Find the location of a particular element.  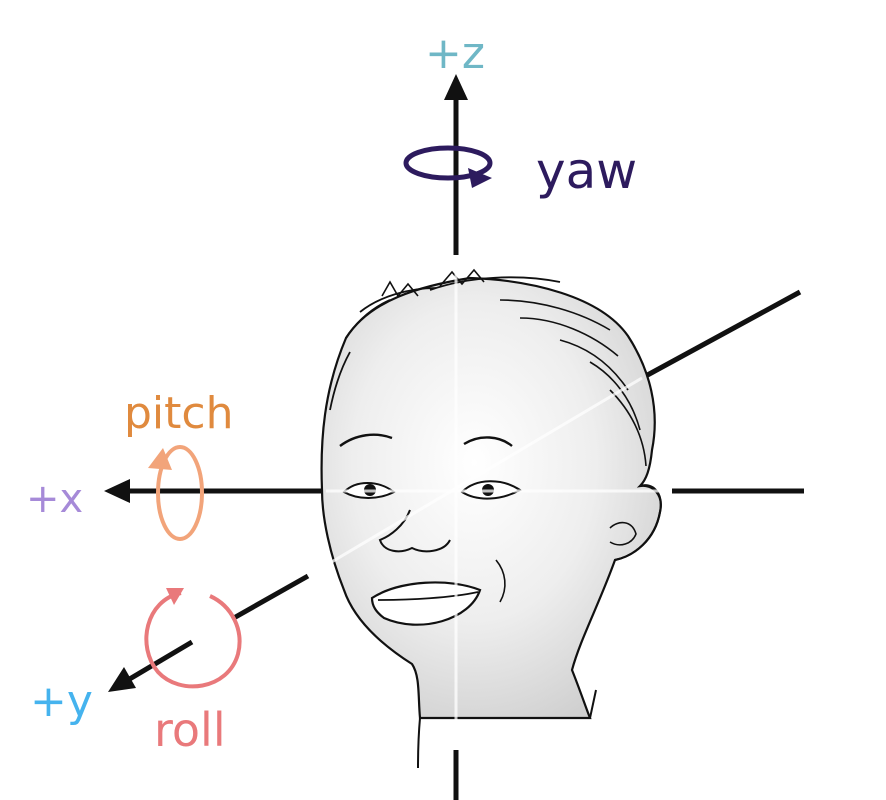

y-axis-label: +y is located at coordinates (61, 701).